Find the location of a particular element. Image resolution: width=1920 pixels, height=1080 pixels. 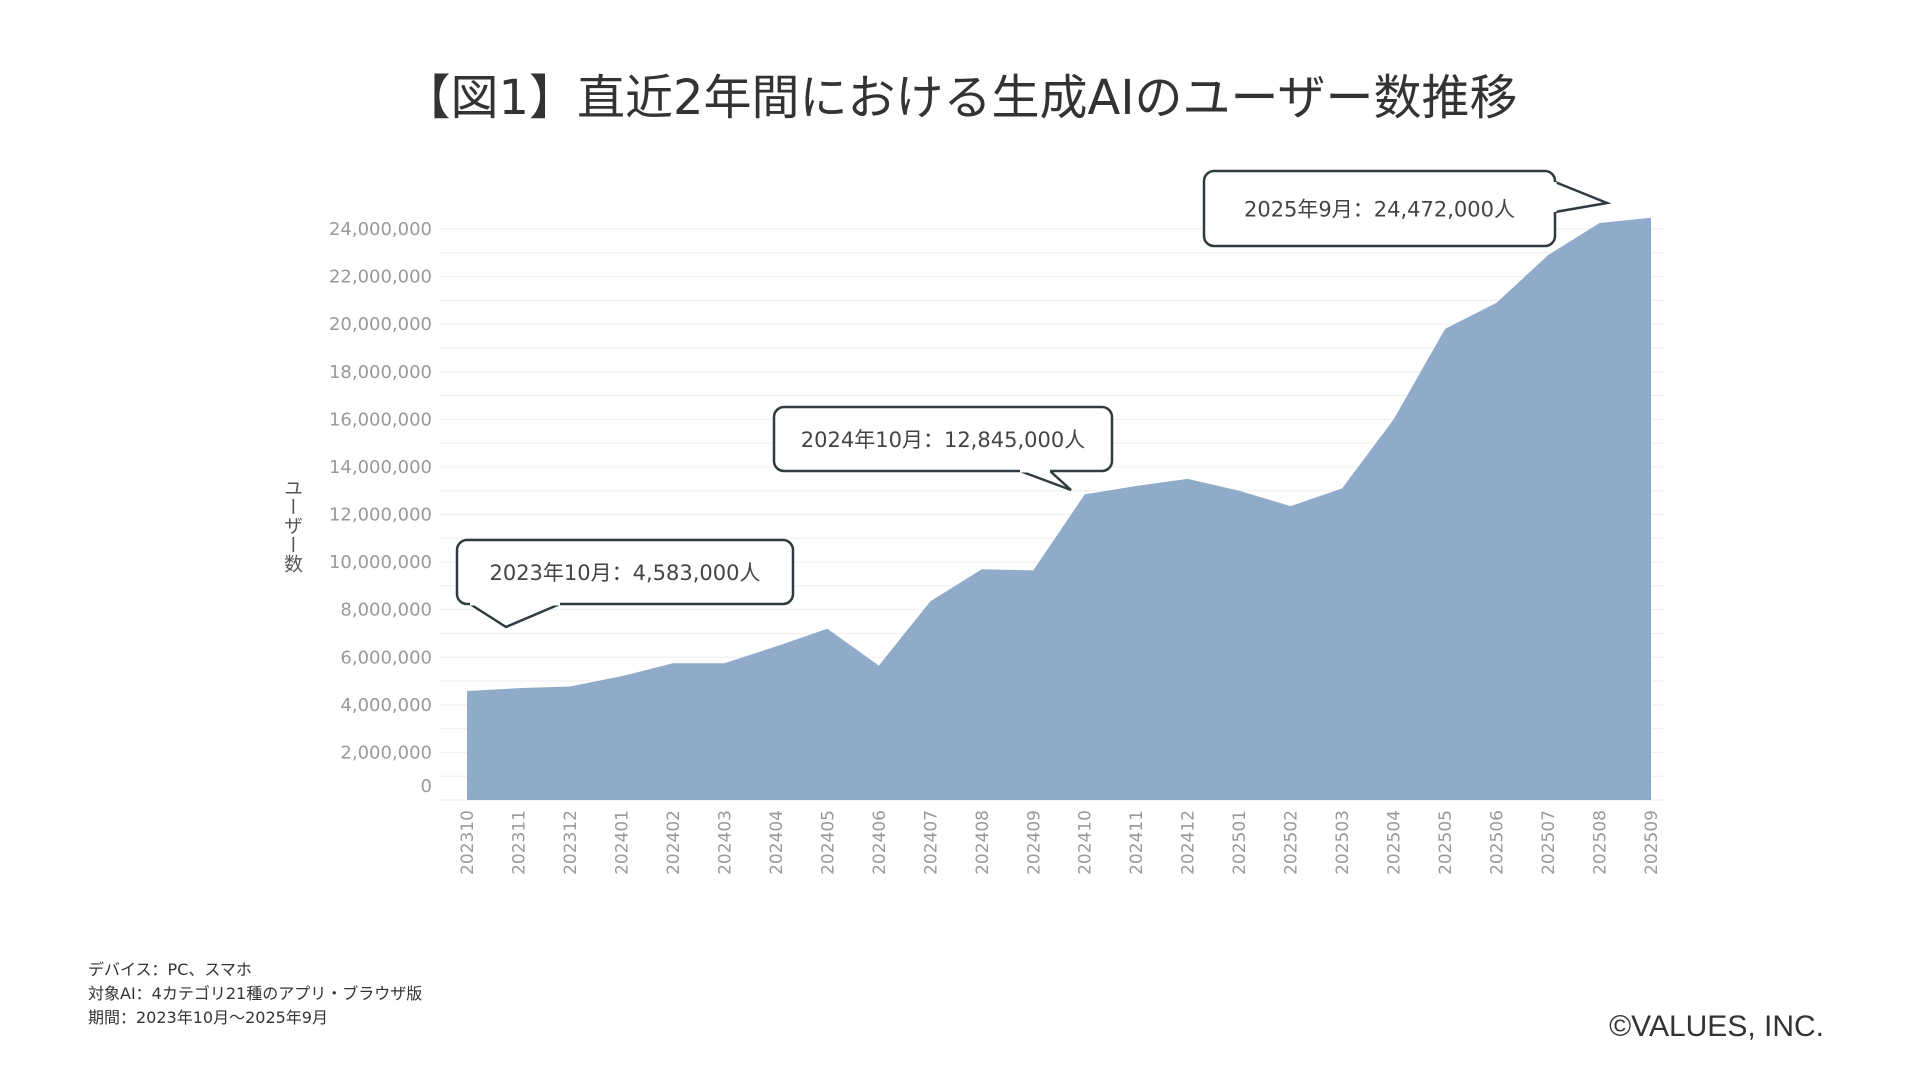

footer-device: デバイス：PC、スマホ is located at coordinates (170, 969).